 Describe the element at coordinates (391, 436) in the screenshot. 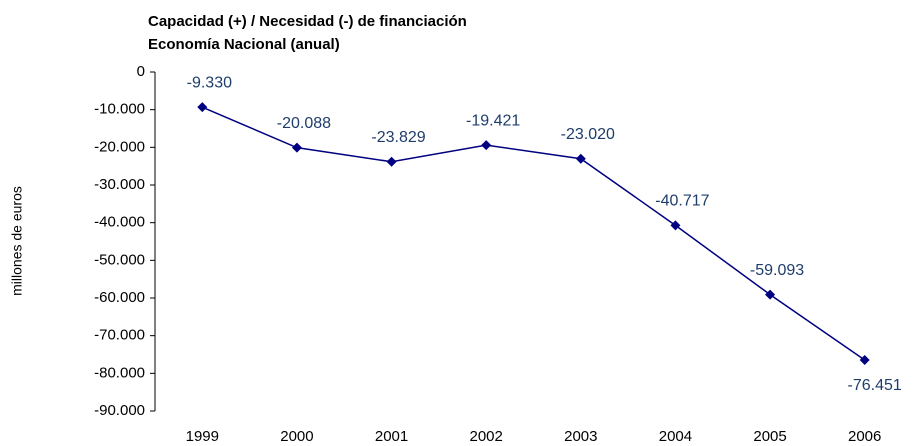

I see `x-tick-label: 2001` at that location.